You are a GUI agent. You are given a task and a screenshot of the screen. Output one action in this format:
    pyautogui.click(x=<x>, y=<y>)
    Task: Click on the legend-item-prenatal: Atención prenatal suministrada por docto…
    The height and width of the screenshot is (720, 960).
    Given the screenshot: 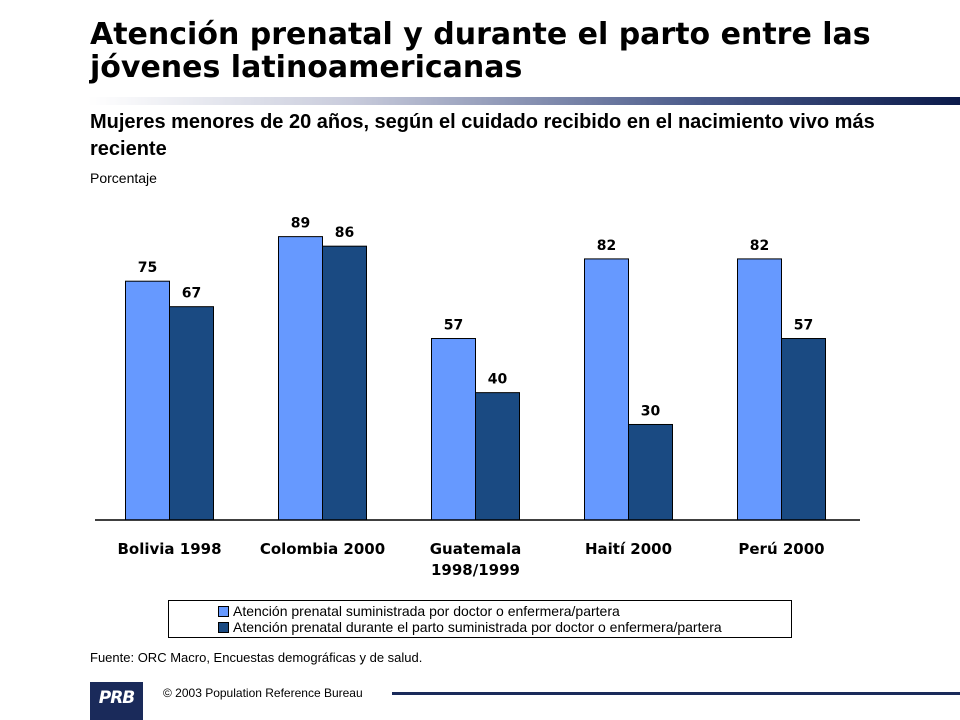 What is the action you would take?
    pyautogui.click(x=419, y=611)
    